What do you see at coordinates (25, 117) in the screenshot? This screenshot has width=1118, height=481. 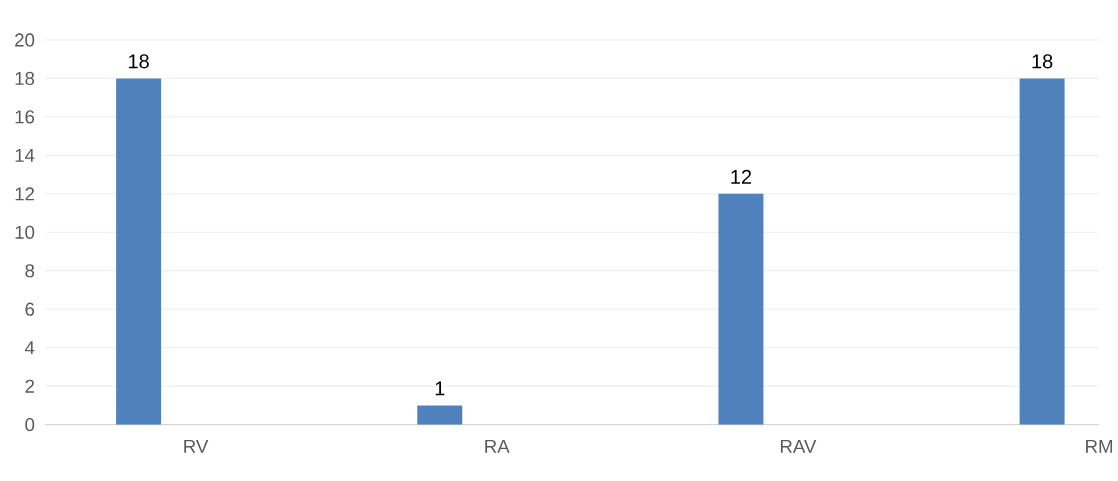 I see `y-tick-label: 16` at bounding box center [25, 117].